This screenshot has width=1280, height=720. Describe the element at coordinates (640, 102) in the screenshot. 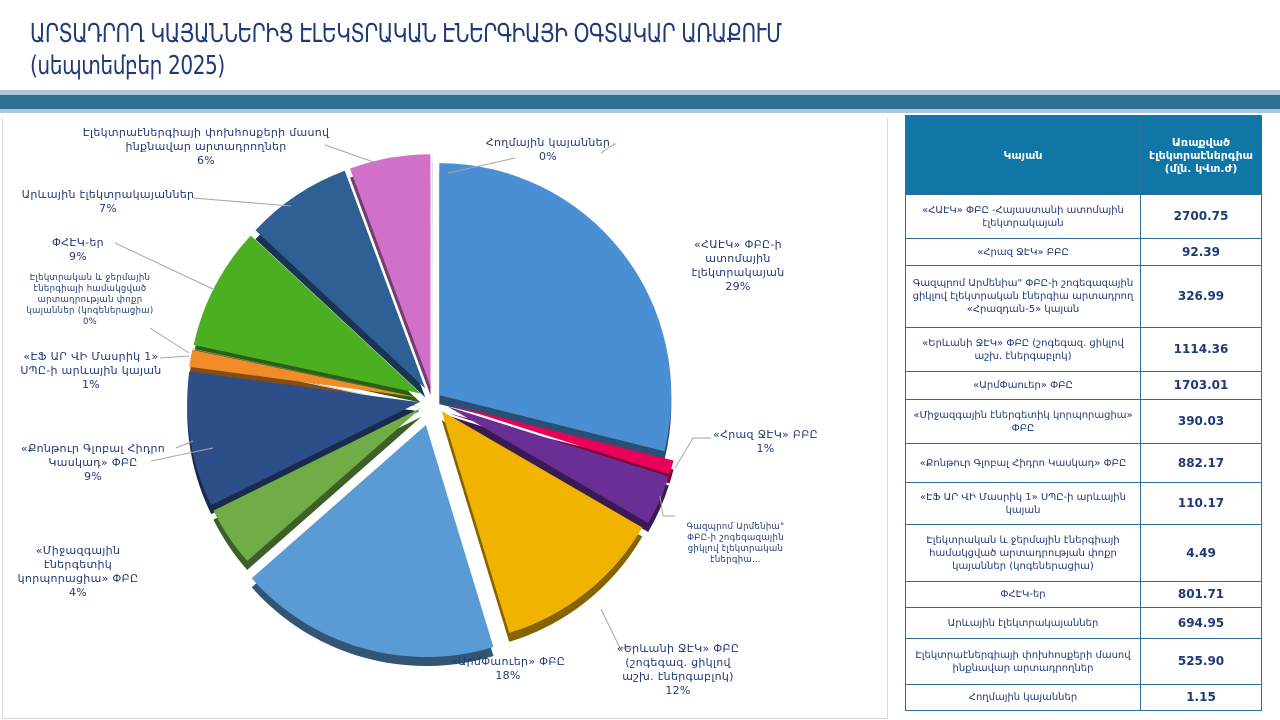

I see `header-band` at that location.